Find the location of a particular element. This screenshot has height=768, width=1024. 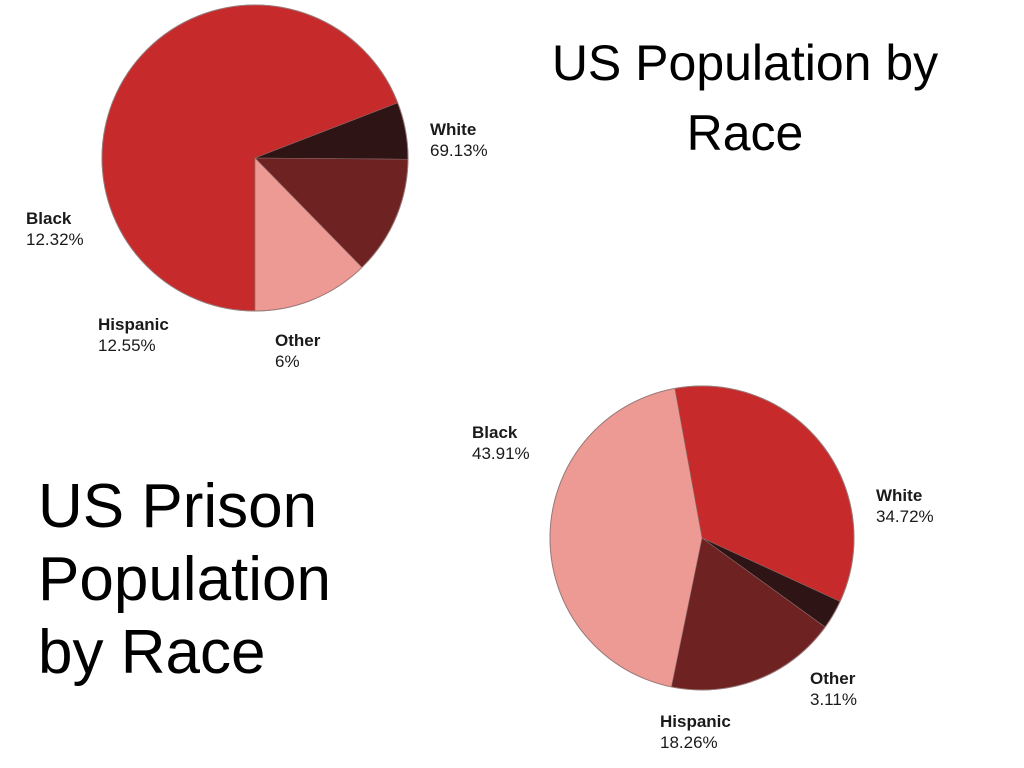

slice-value-white: 34.72% is located at coordinates (905, 516).